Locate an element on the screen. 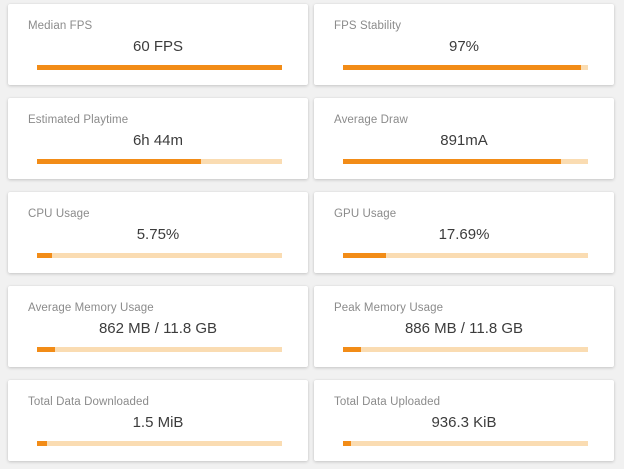 The width and height of the screenshot is (624, 469). metric-value: 862 MB / 11.8 GB is located at coordinates (158, 328).